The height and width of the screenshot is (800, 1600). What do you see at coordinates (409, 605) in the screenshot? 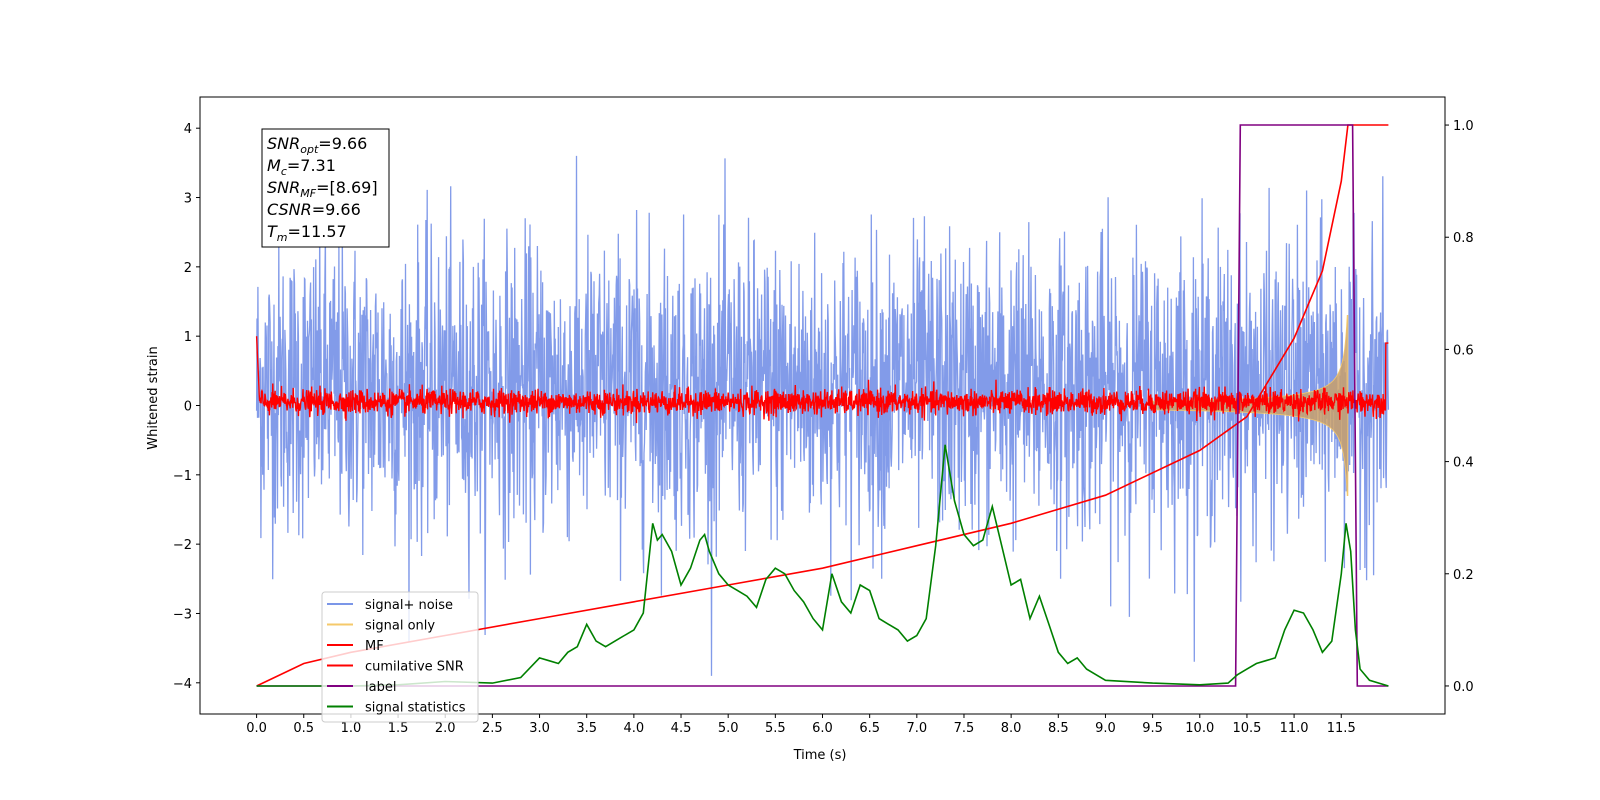
I see `legend-label: signal+ noise` at bounding box center [409, 605].